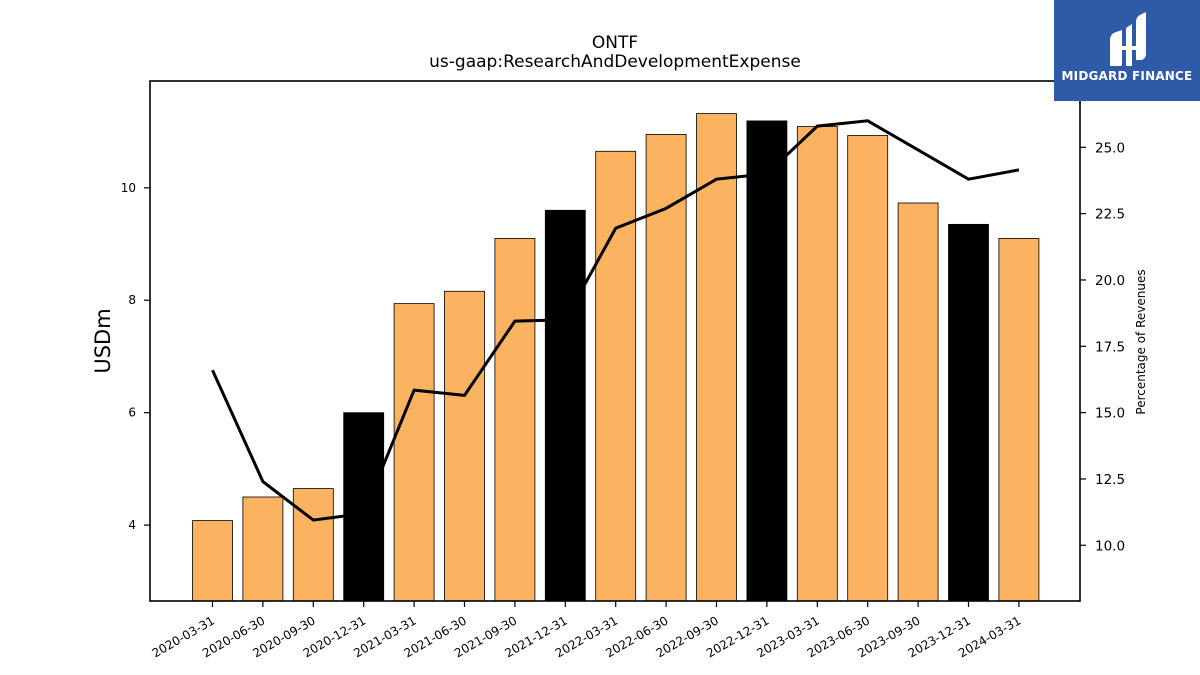 The width and height of the screenshot is (1200, 675). What do you see at coordinates (1110, 148) in the screenshot?
I see `y2-tick-label: 25.0` at bounding box center [1110, 148].